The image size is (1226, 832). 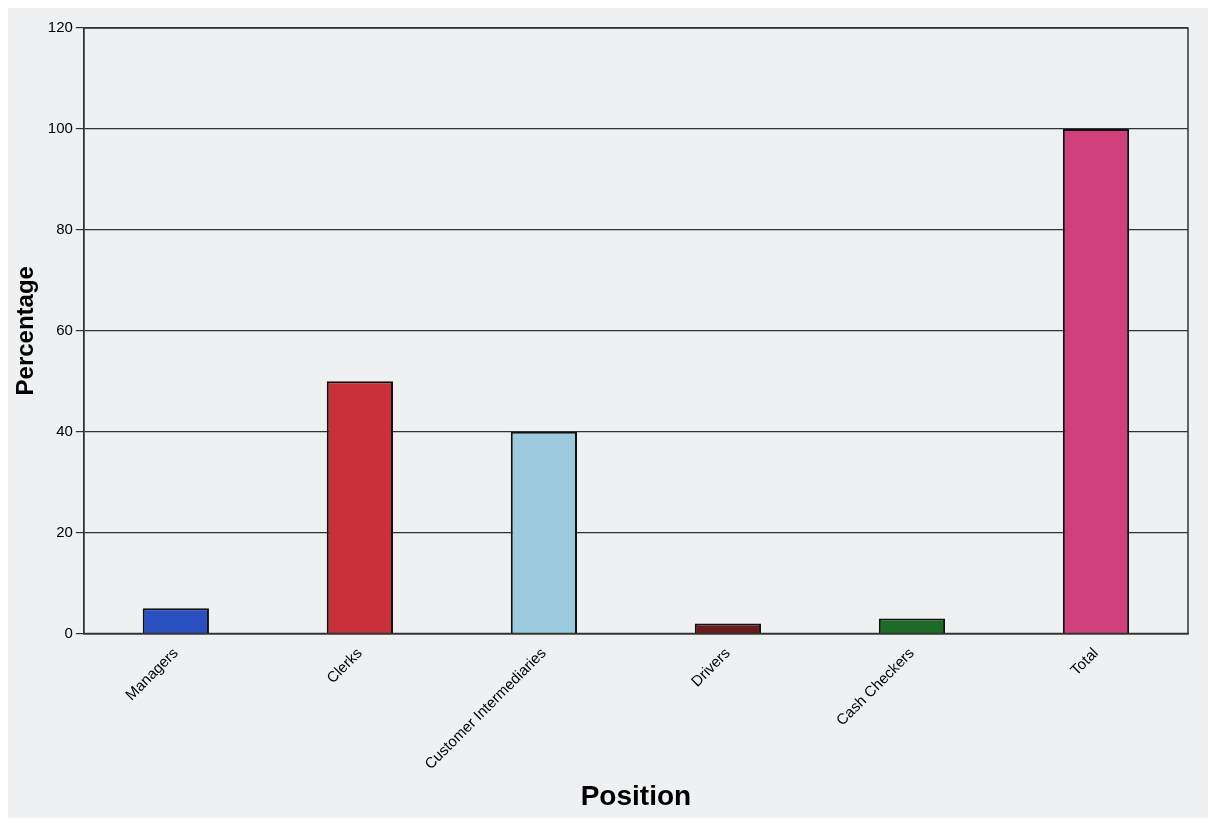 What do you see at coordinates (64, 430) in the screenshot?
I see `y-tick-label: 40` at bounding box center [64, 430].